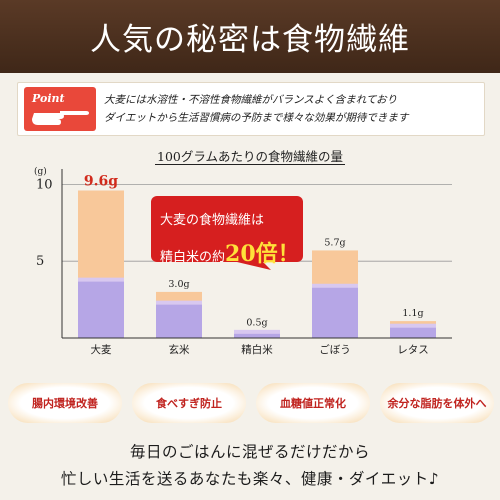 The image size is (500, 500). What do you see at coordinates (40, 261) in the screenshot?
I see `y-tick-label: 5` at bounding box center [40, 261].